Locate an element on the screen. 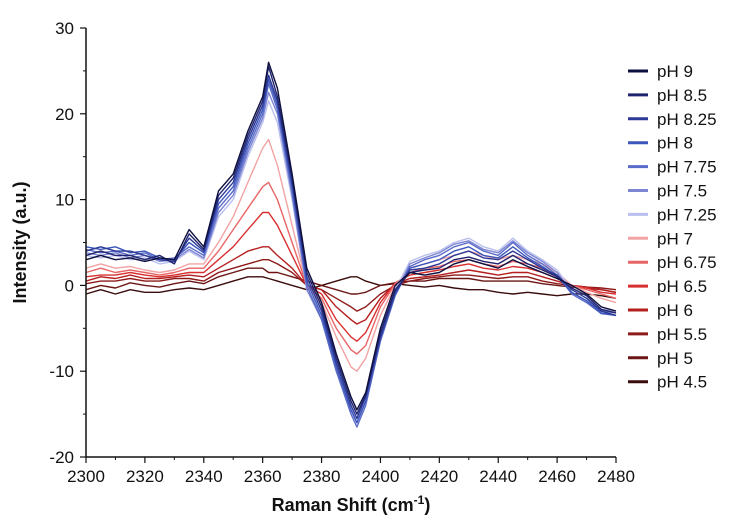 The image size is (735, 521). legend-label: pH 6.75 is located at coordinates (687, 262).